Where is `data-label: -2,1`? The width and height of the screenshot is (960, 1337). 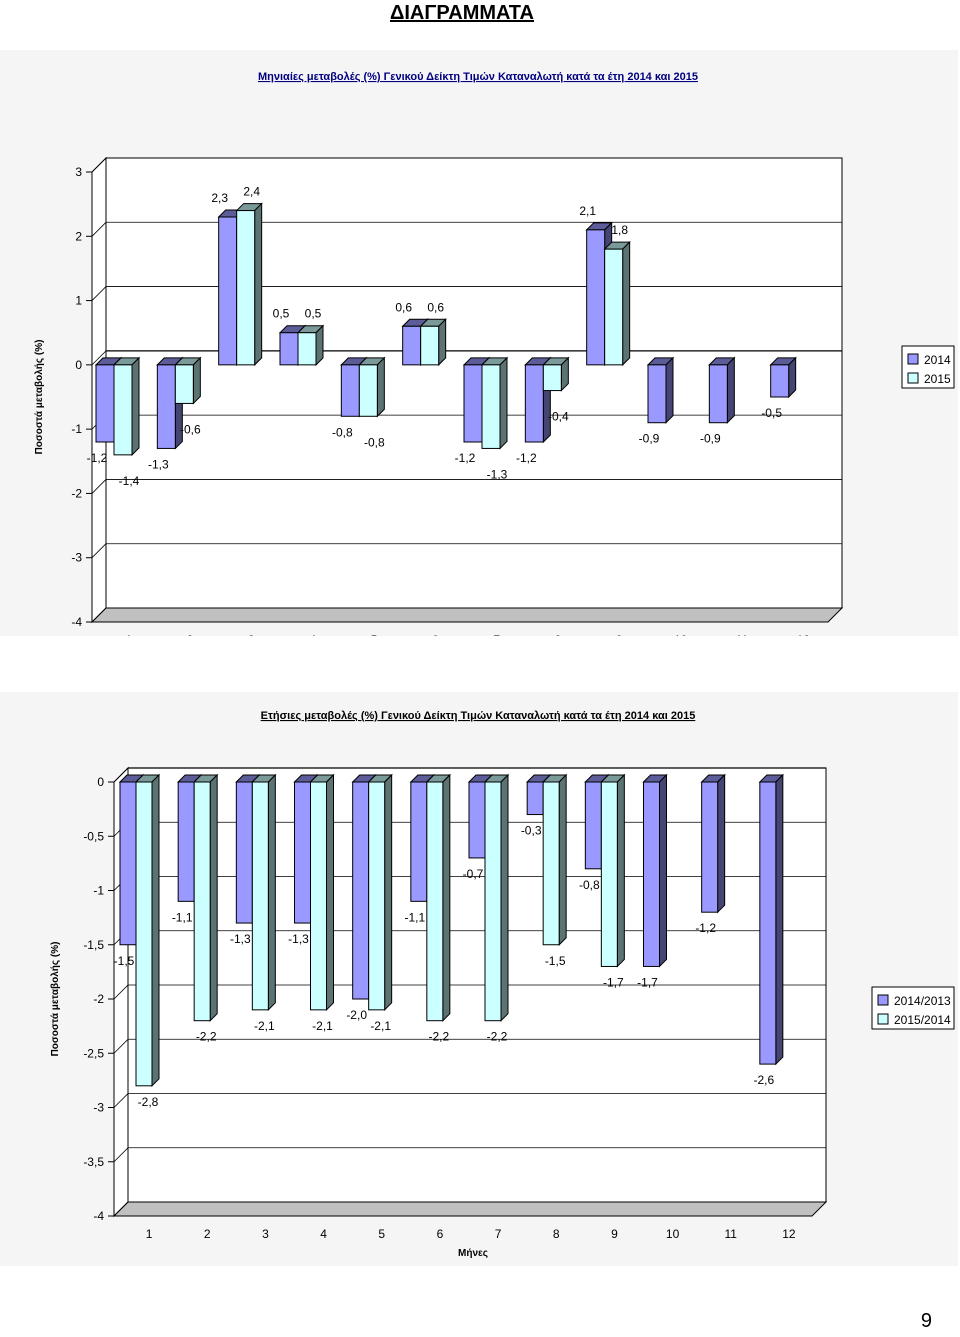
data-label: -2,1 is located at coordinates (264, 1026).